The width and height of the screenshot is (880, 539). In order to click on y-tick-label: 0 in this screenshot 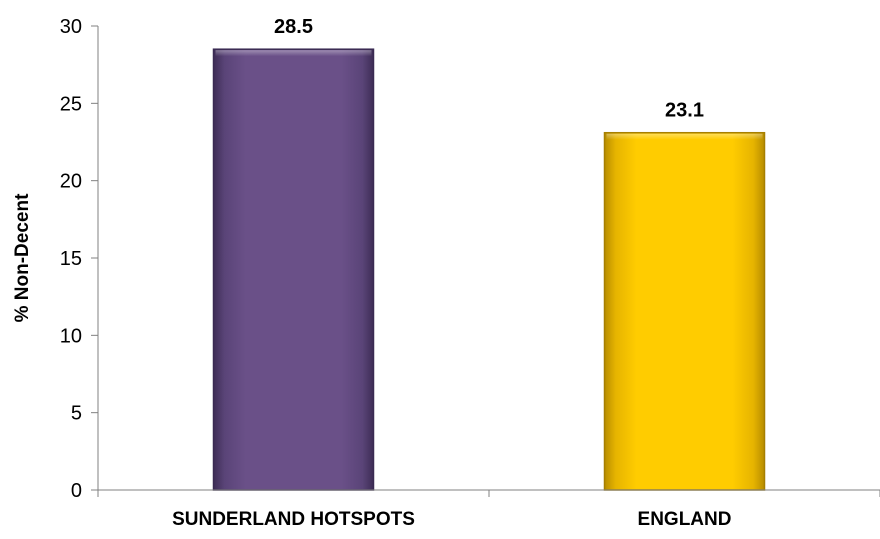, I will do `click(76, 491)`.